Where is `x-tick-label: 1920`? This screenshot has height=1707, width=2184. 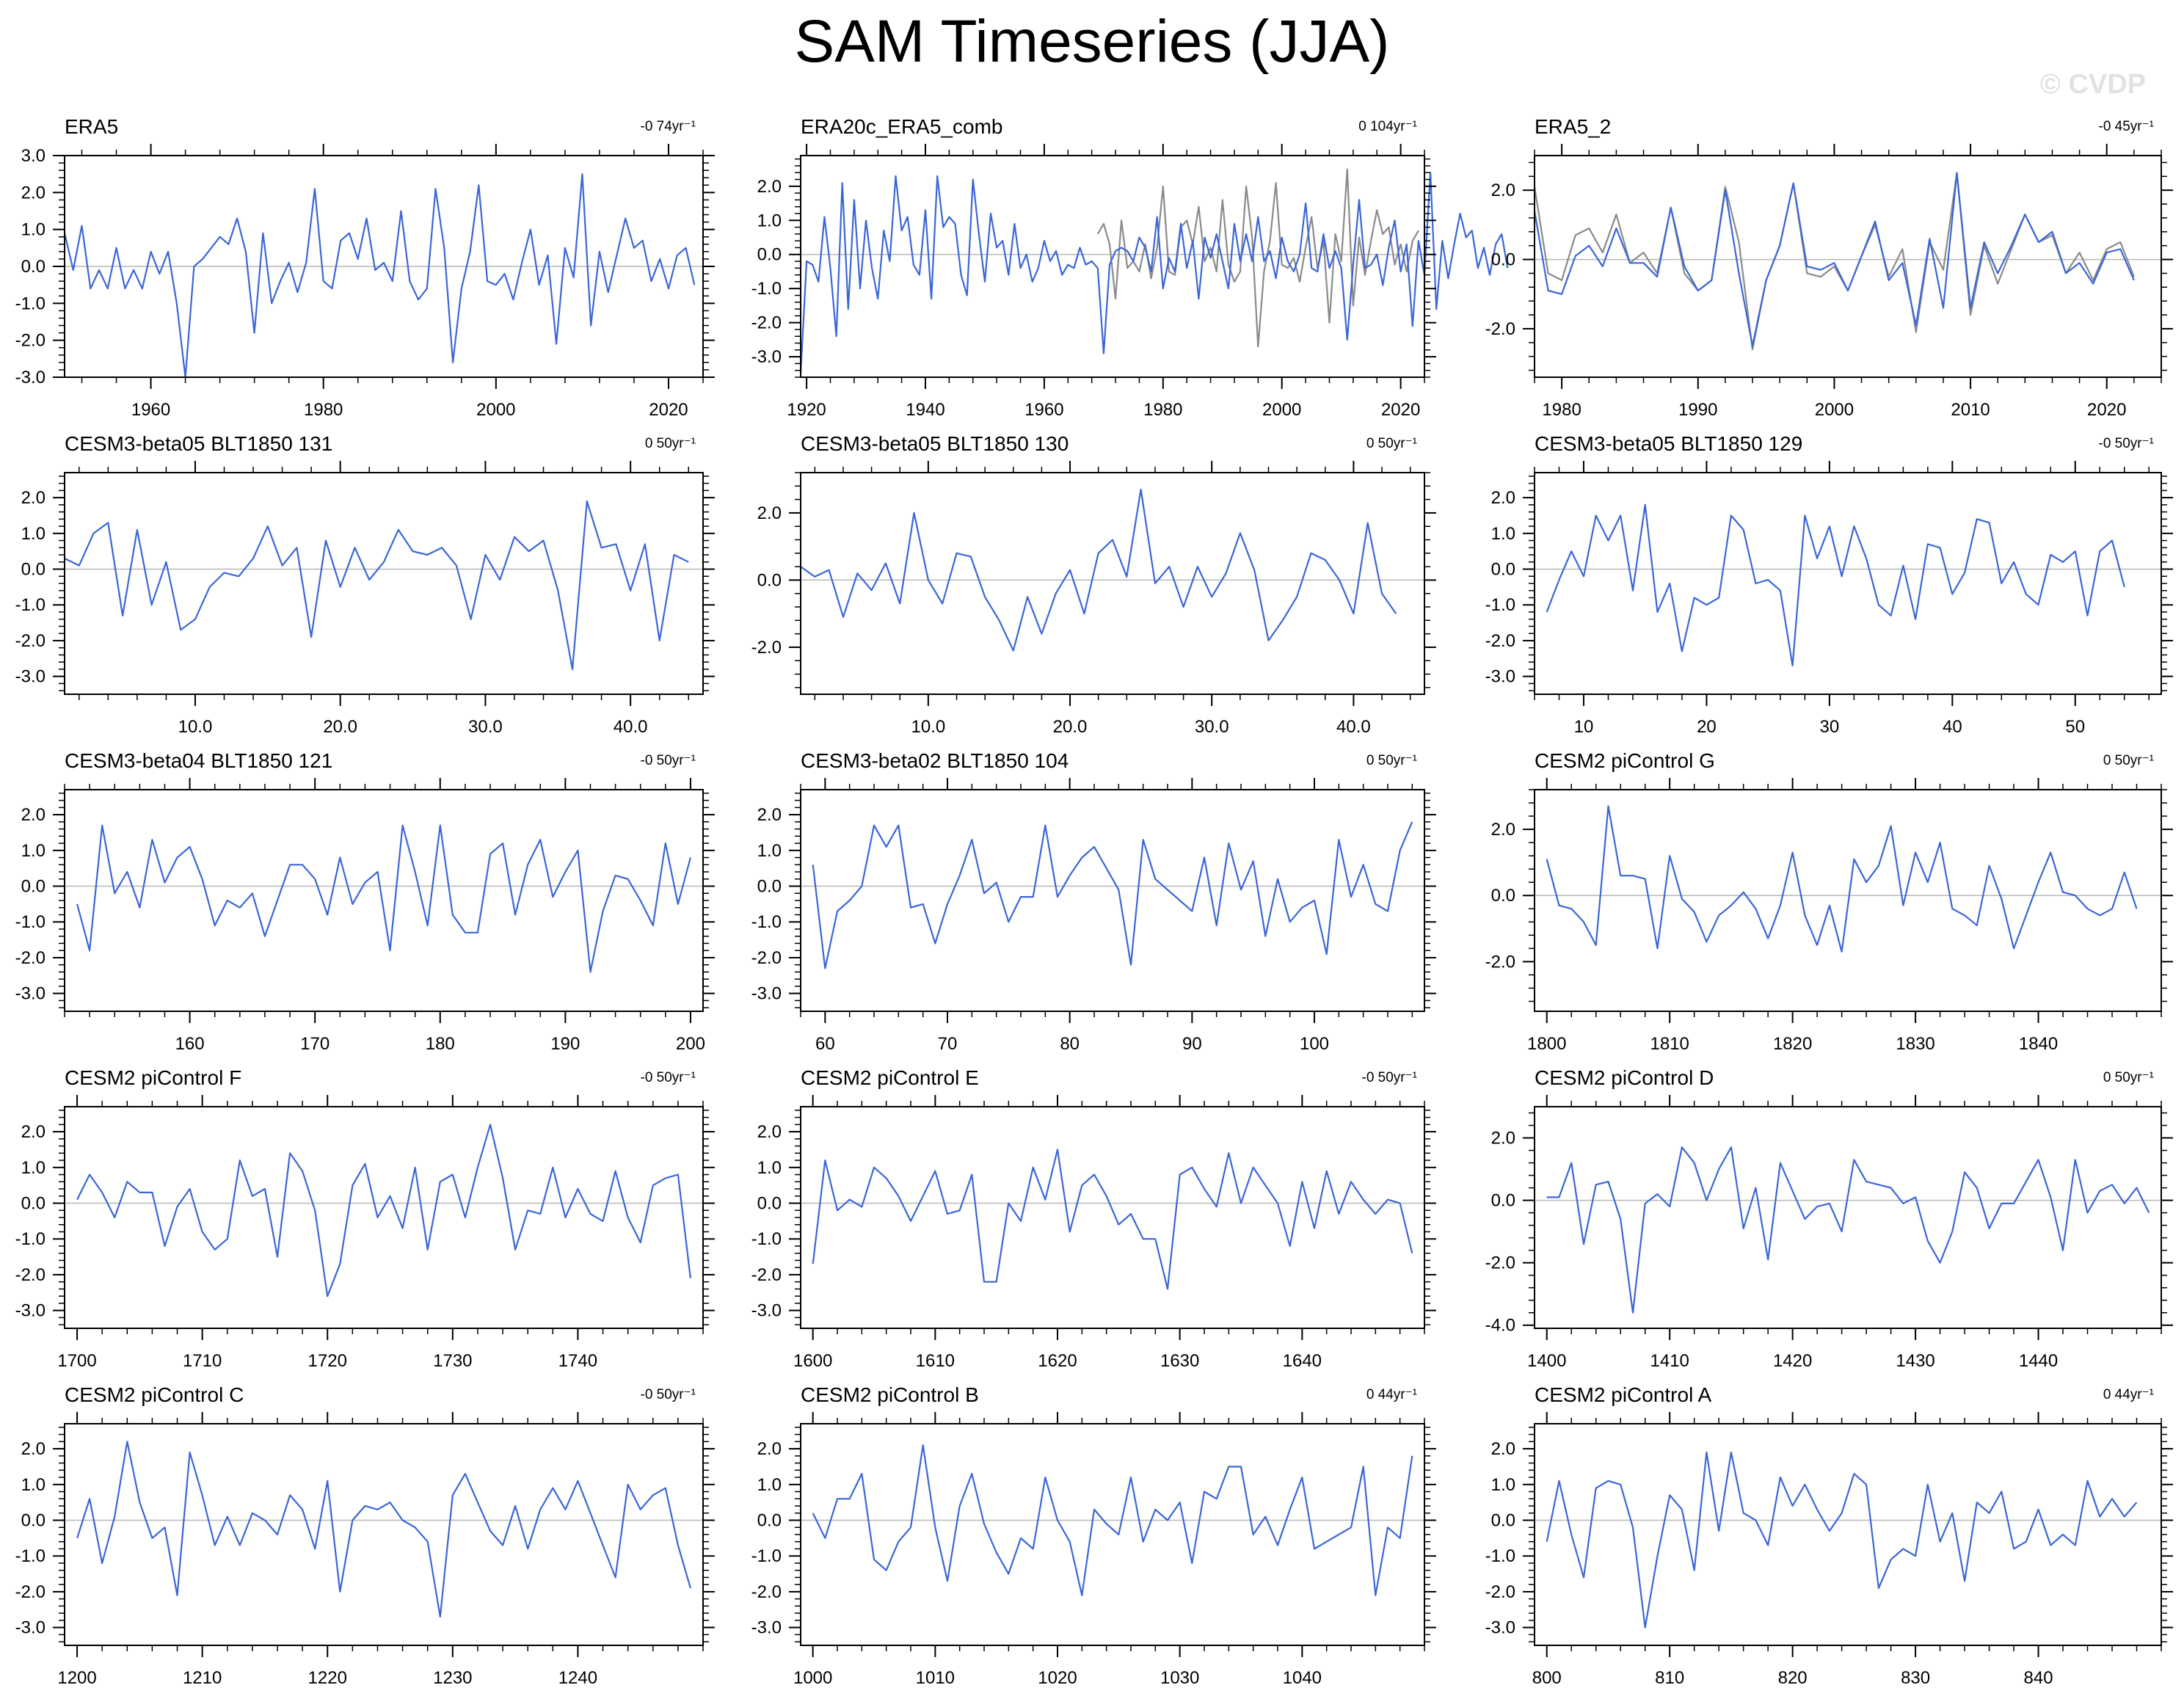
x-tick-label: 1920 is located at coordinates (806, 410).